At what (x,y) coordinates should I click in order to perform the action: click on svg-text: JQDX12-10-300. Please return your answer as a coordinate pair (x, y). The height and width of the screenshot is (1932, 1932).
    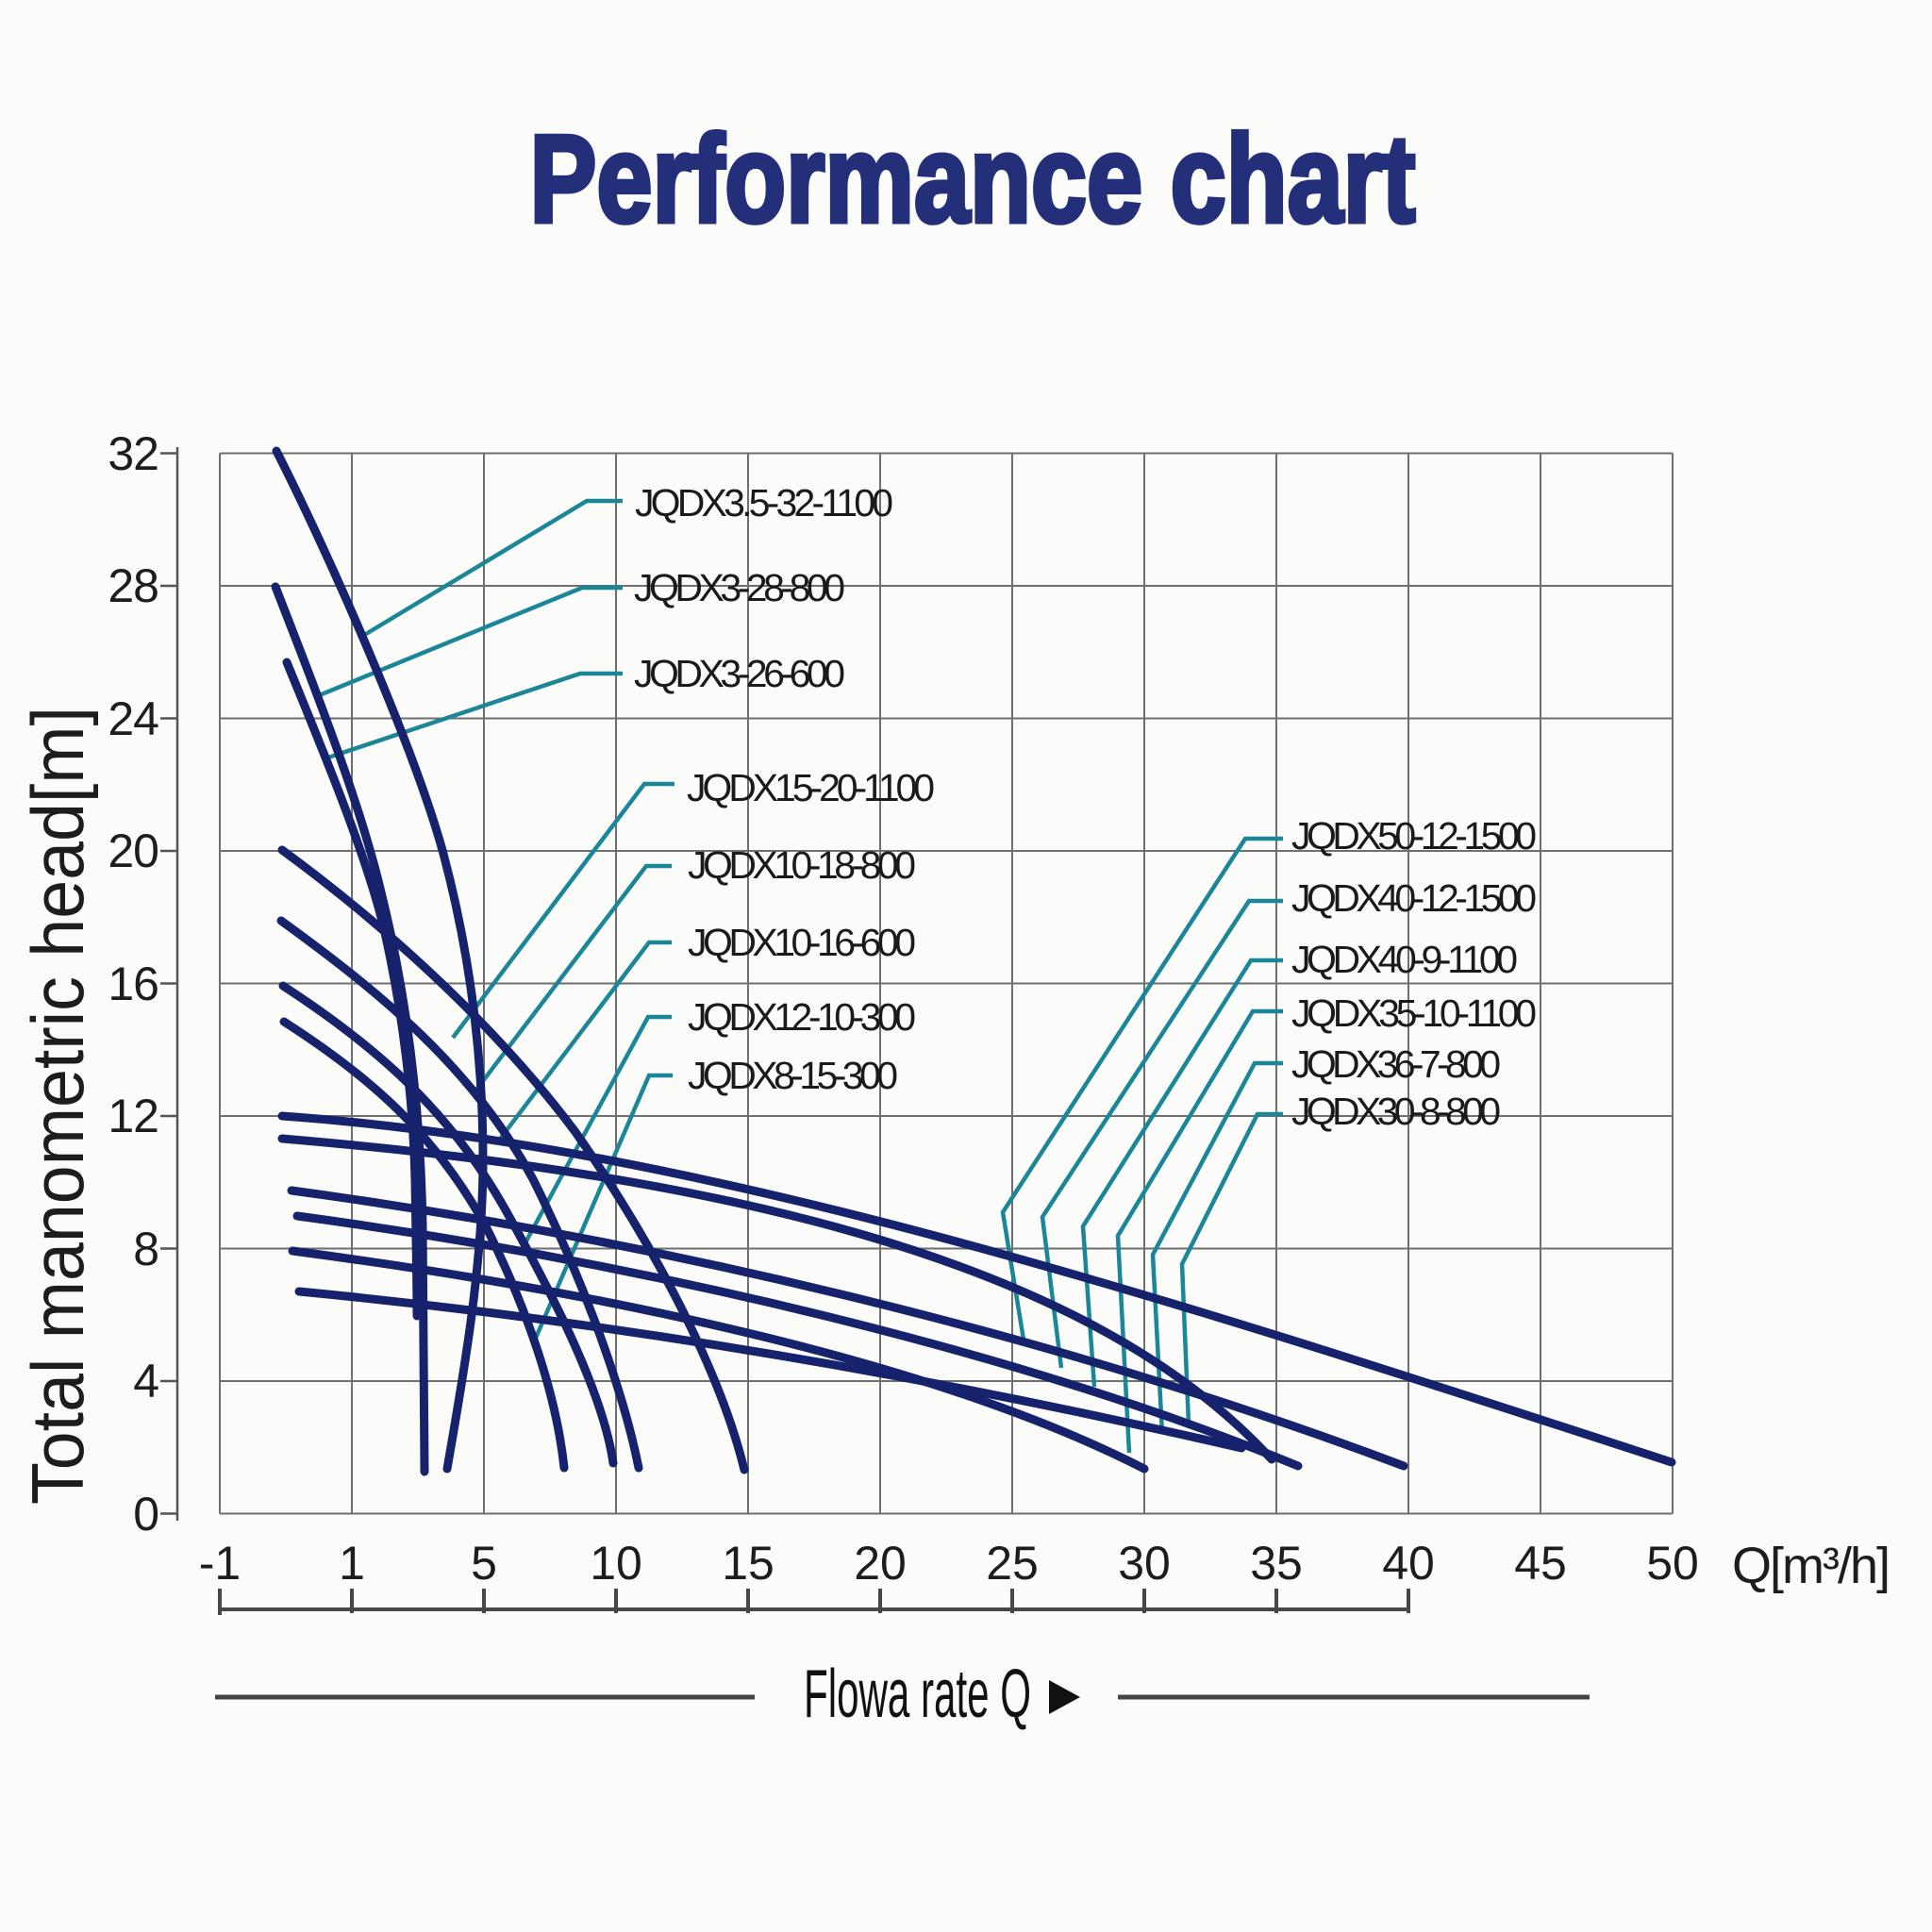
    Looking at the image, I should click on (802, 1017).